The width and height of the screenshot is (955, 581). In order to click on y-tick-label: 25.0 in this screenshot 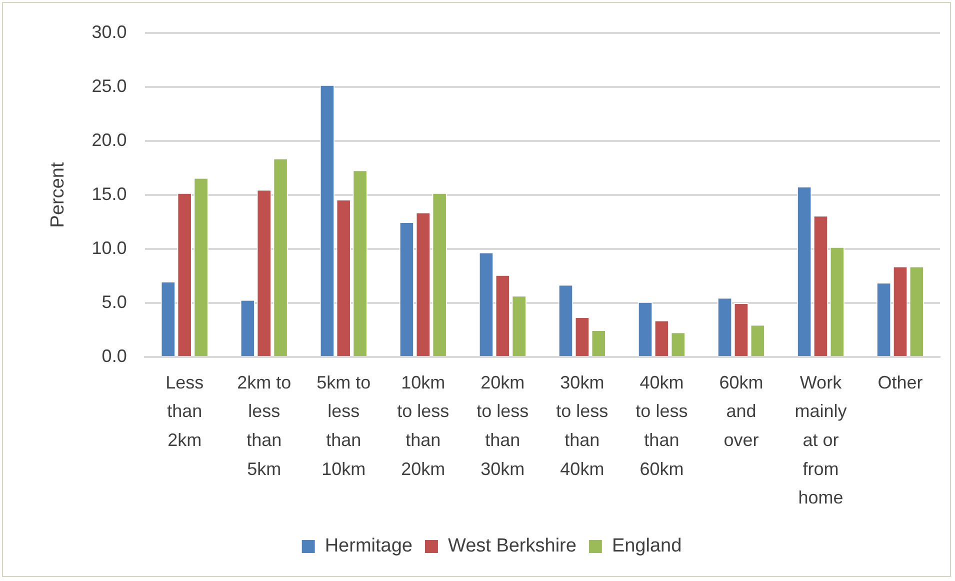, I will do `click(109, 86)`.